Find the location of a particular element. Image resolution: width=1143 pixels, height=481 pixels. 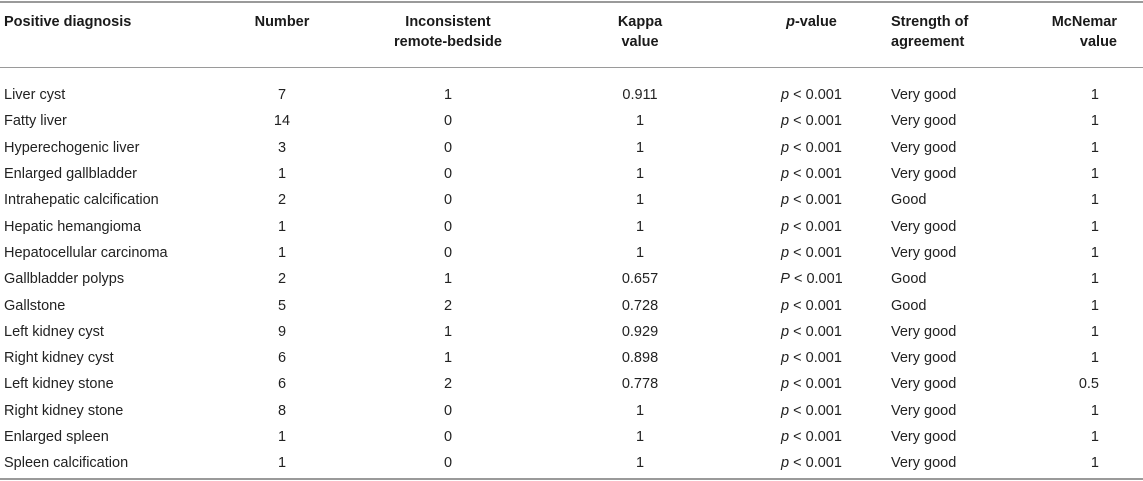

table-row: Fatty liver 14 0 1 p < 0.001 Very good 1 is located at coordinates (571, 121).